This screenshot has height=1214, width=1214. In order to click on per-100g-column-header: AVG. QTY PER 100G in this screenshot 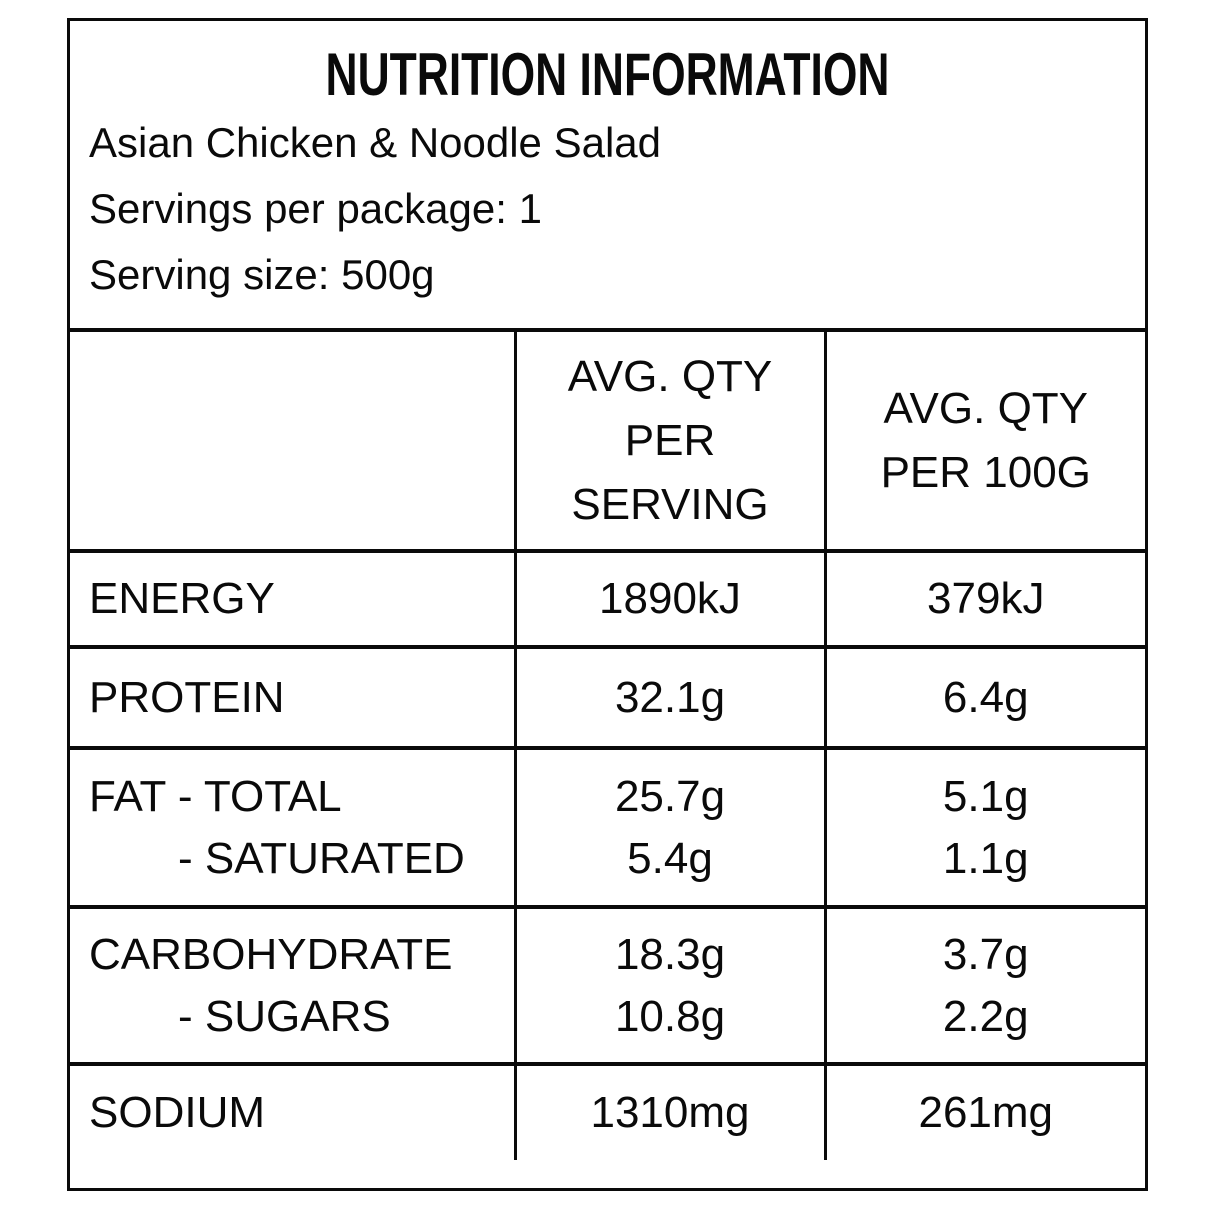, I will do `click(984, 440)`.